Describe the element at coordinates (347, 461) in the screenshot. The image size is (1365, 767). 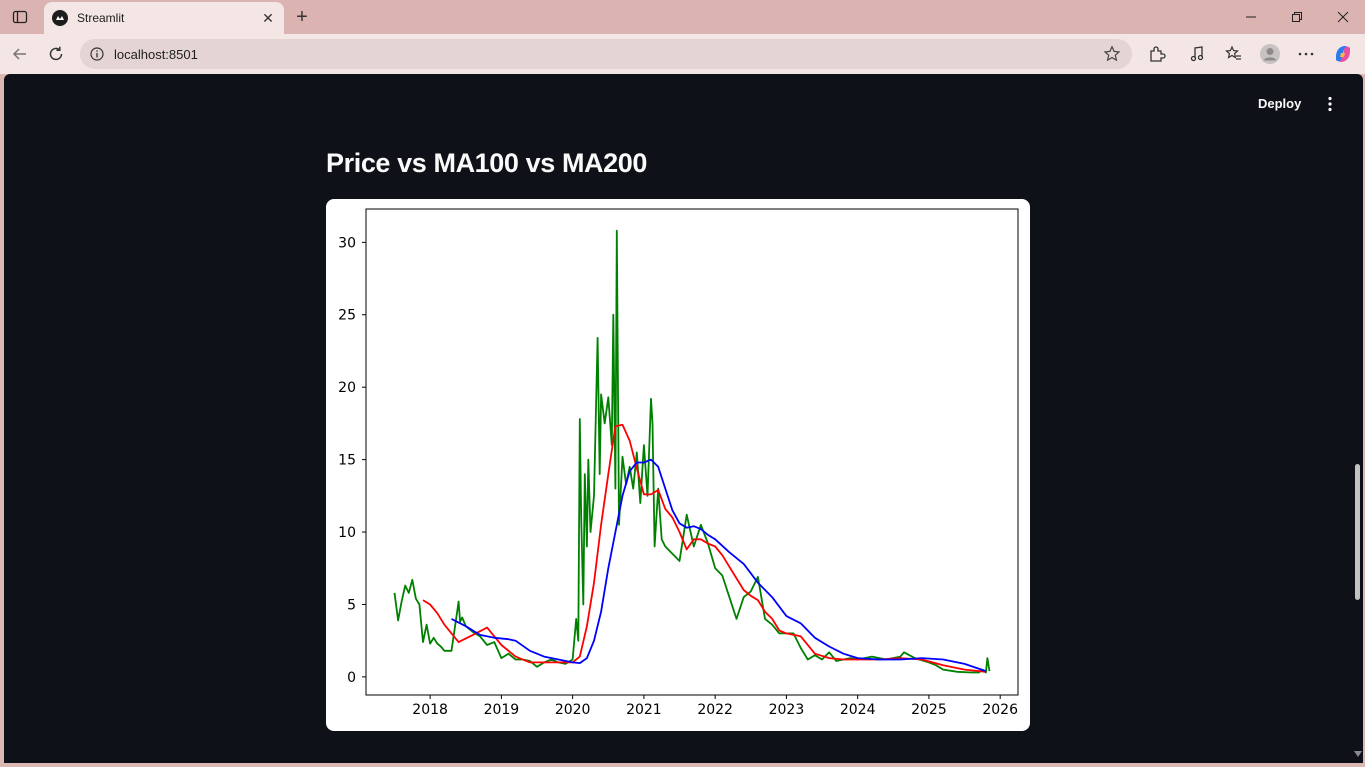
I see `y-tick-label: 15` at that location.